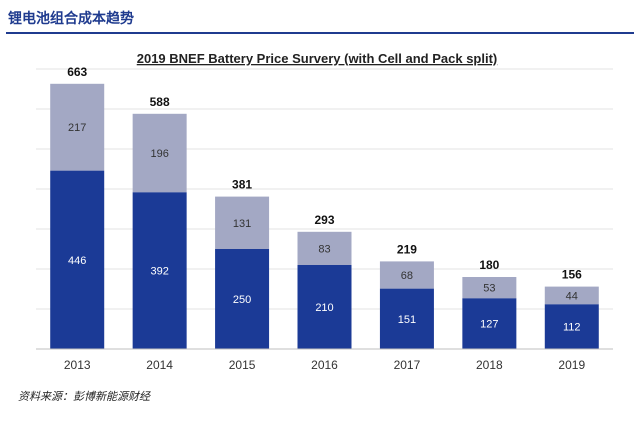  I want to click on section-header: 锂电池组合成本趋势, so click(320, 19).